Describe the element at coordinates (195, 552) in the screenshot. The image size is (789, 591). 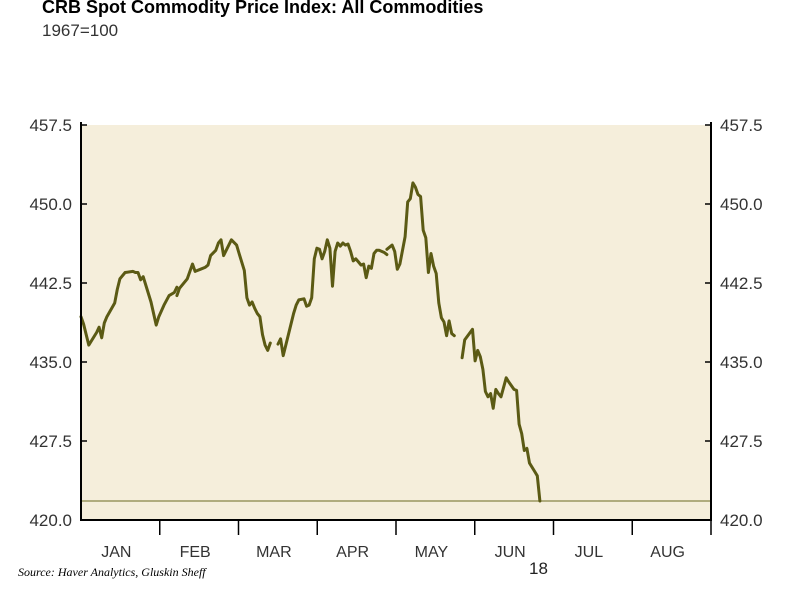
I see `x-tick-label: FEB` at that location.